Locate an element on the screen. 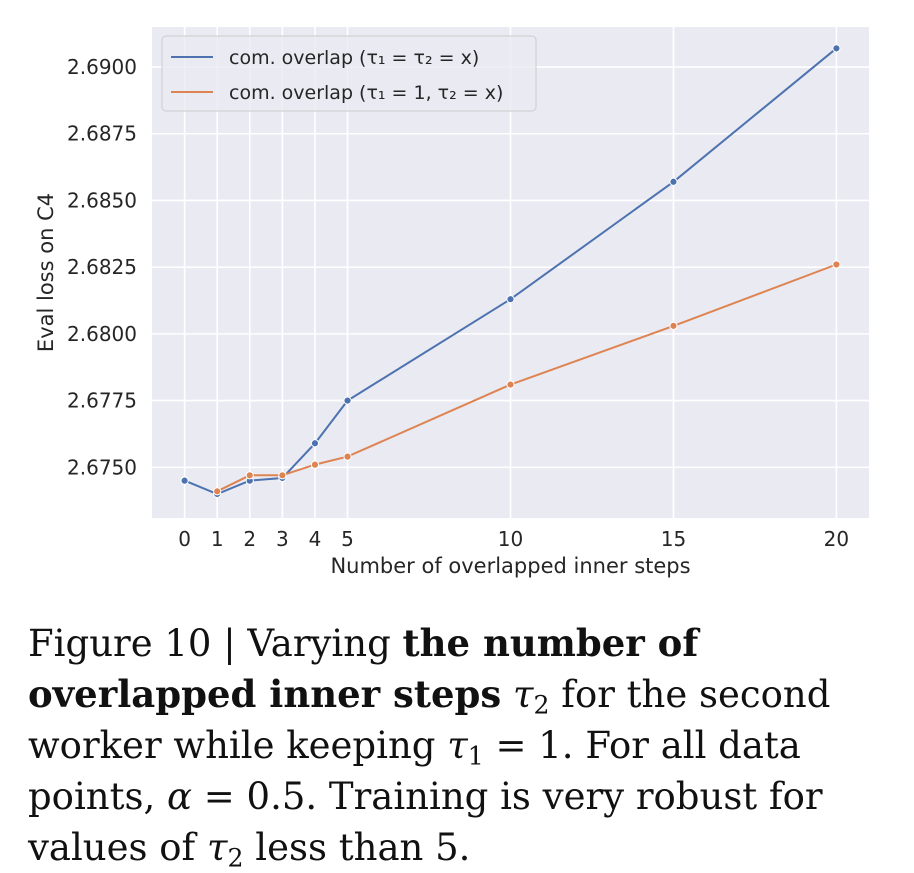  x-tick-label: 4 is located at coordinates (315, 539).